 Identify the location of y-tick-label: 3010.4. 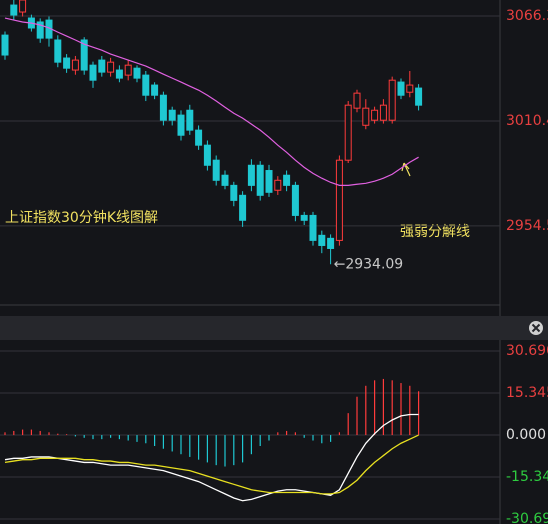
(527, 121).